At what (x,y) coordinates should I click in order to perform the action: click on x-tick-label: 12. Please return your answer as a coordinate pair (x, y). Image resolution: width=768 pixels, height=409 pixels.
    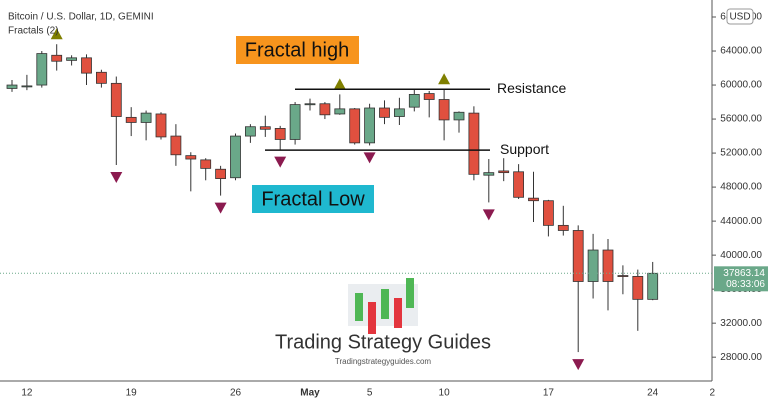
    Looking at the image, I should click on (27, 393).